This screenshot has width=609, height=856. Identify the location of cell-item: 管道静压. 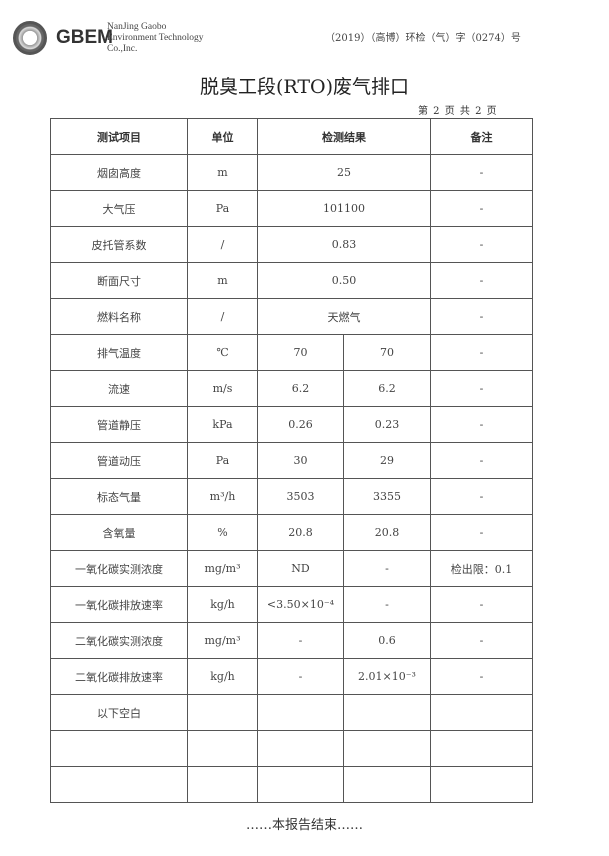
(119, 424).